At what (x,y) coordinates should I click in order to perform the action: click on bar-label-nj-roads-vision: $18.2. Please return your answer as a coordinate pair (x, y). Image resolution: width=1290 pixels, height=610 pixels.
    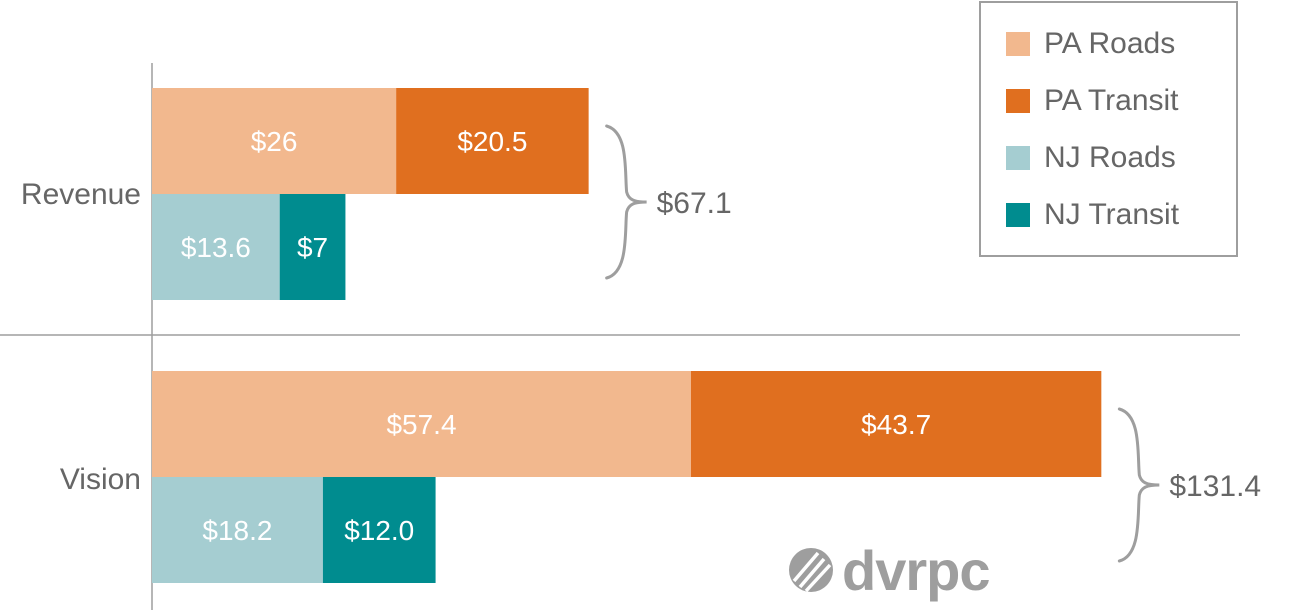
    Looking at the image, I should click on (237, 530).